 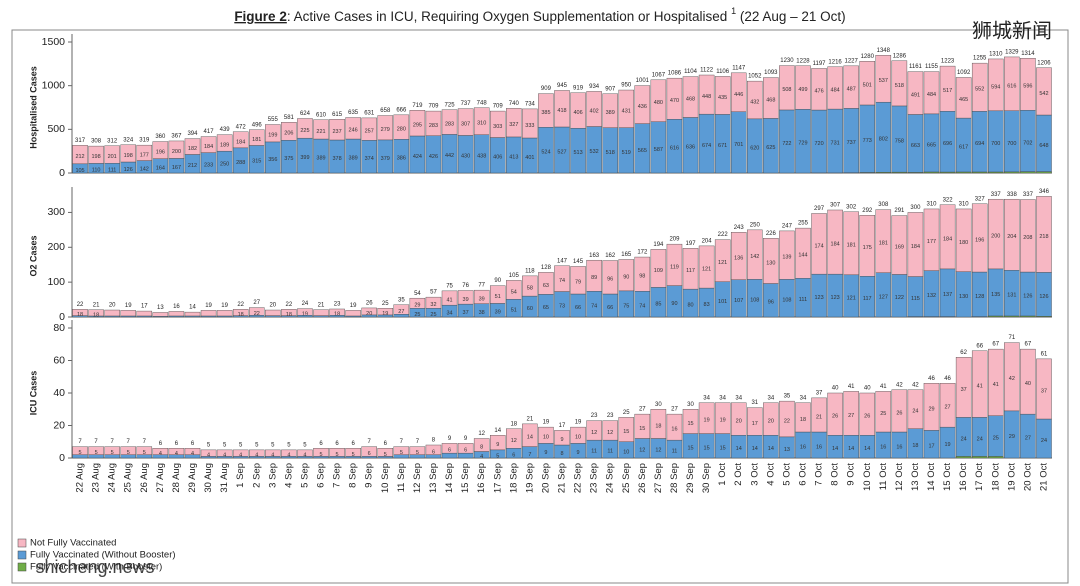 I want to click on x-tick-label: 26 Sep, so click(x=642, y=478).